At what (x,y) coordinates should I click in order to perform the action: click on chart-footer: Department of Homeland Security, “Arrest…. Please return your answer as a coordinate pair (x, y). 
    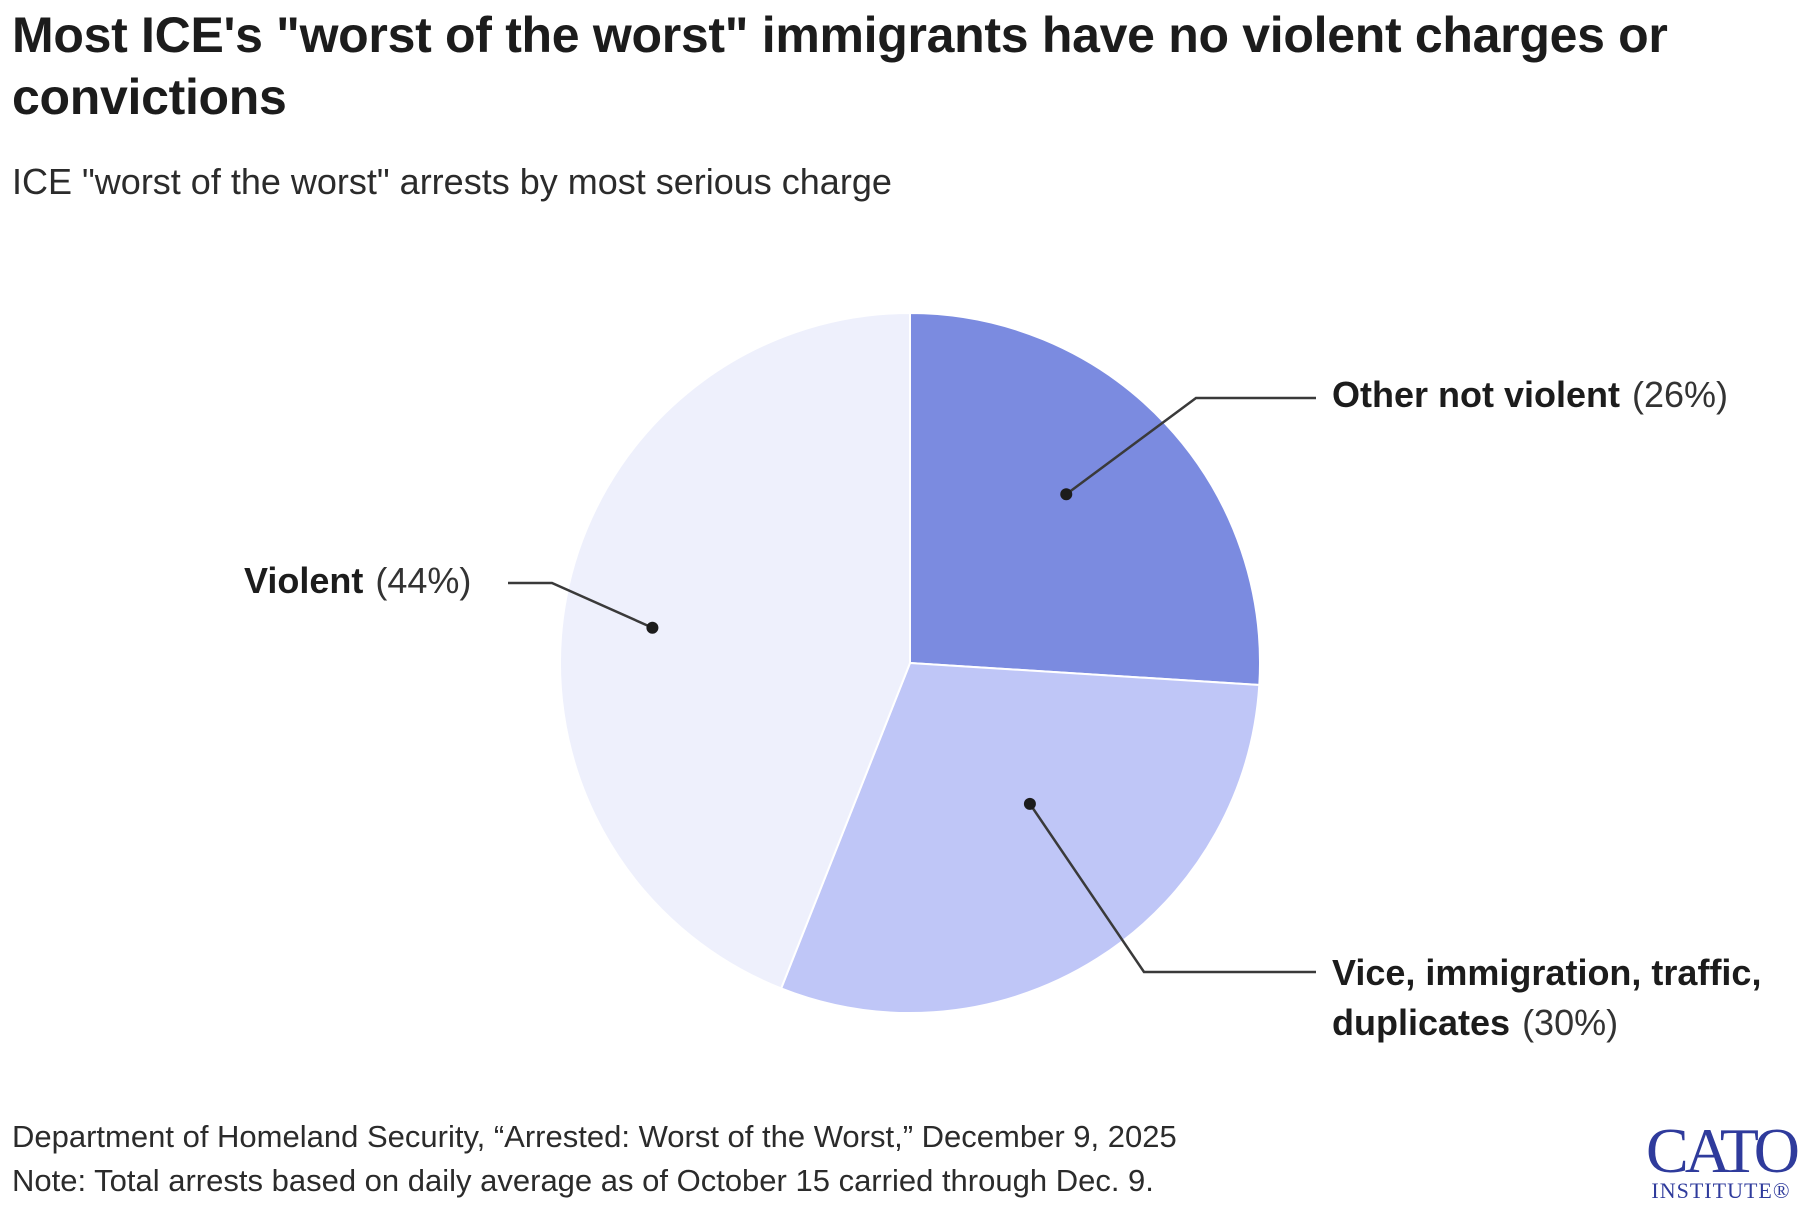
    Looking at the image, I should click on (594, 1159).